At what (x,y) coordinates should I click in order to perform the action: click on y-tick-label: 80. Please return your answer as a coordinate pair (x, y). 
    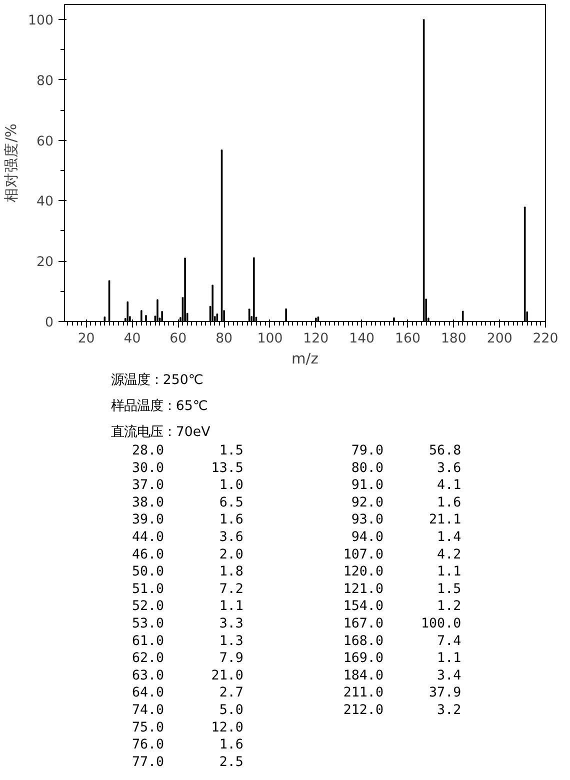
    Looking at the image, I should click on (45, 81).